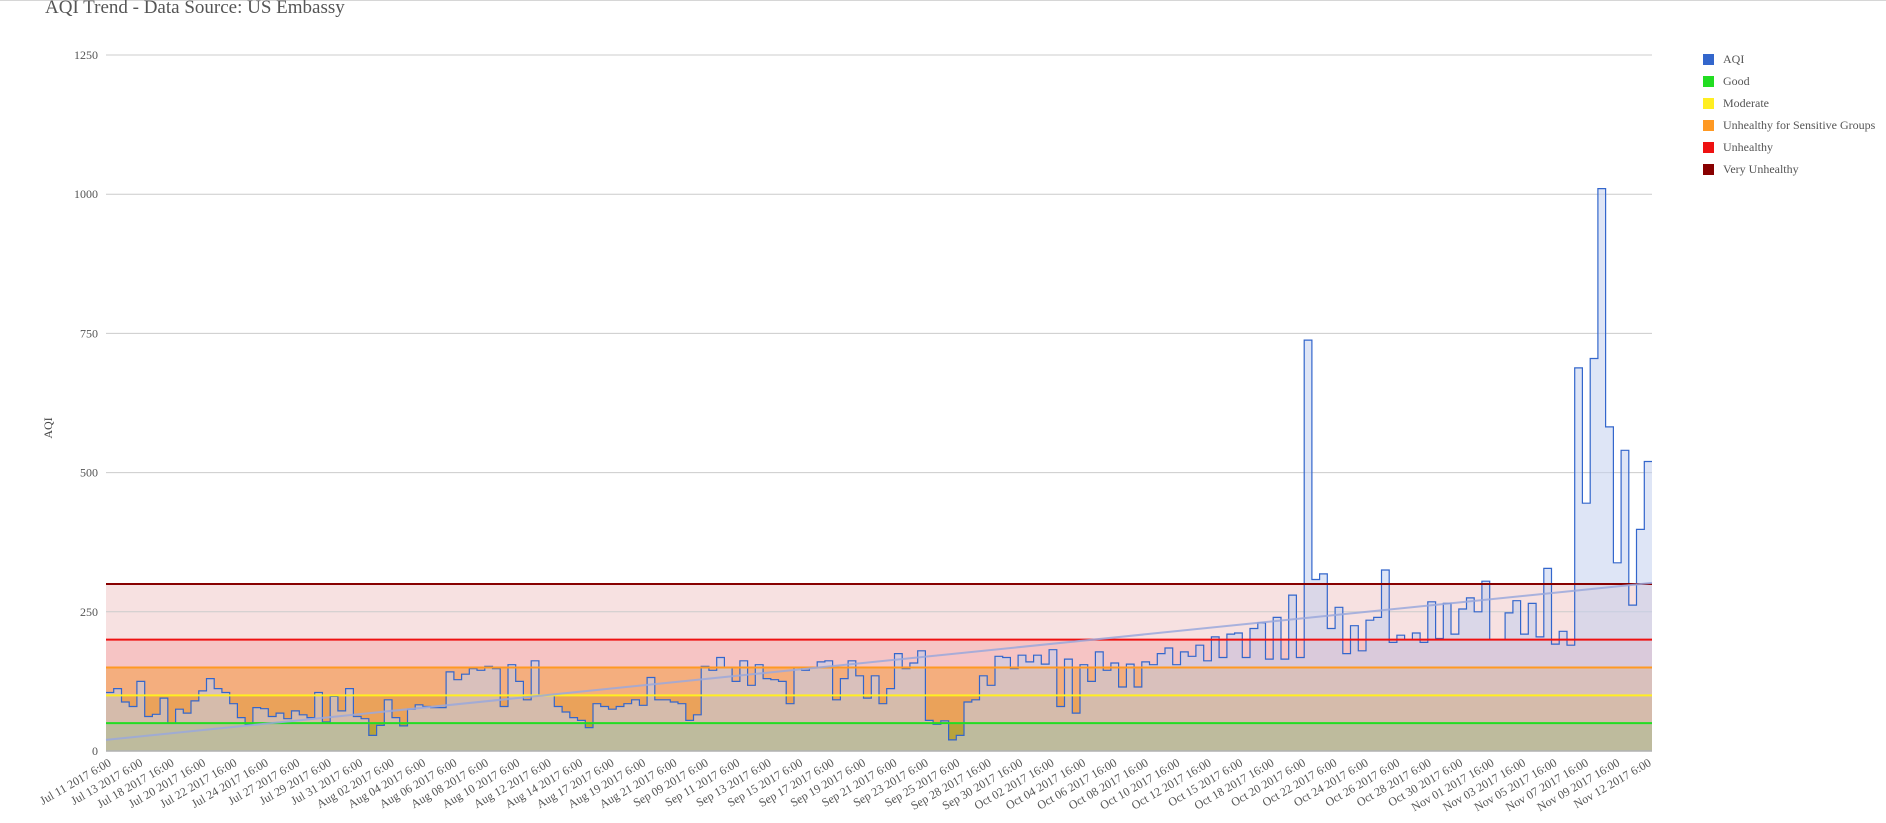  I want to click on legend-item: Very Unhealthy, so click(1789, 169).